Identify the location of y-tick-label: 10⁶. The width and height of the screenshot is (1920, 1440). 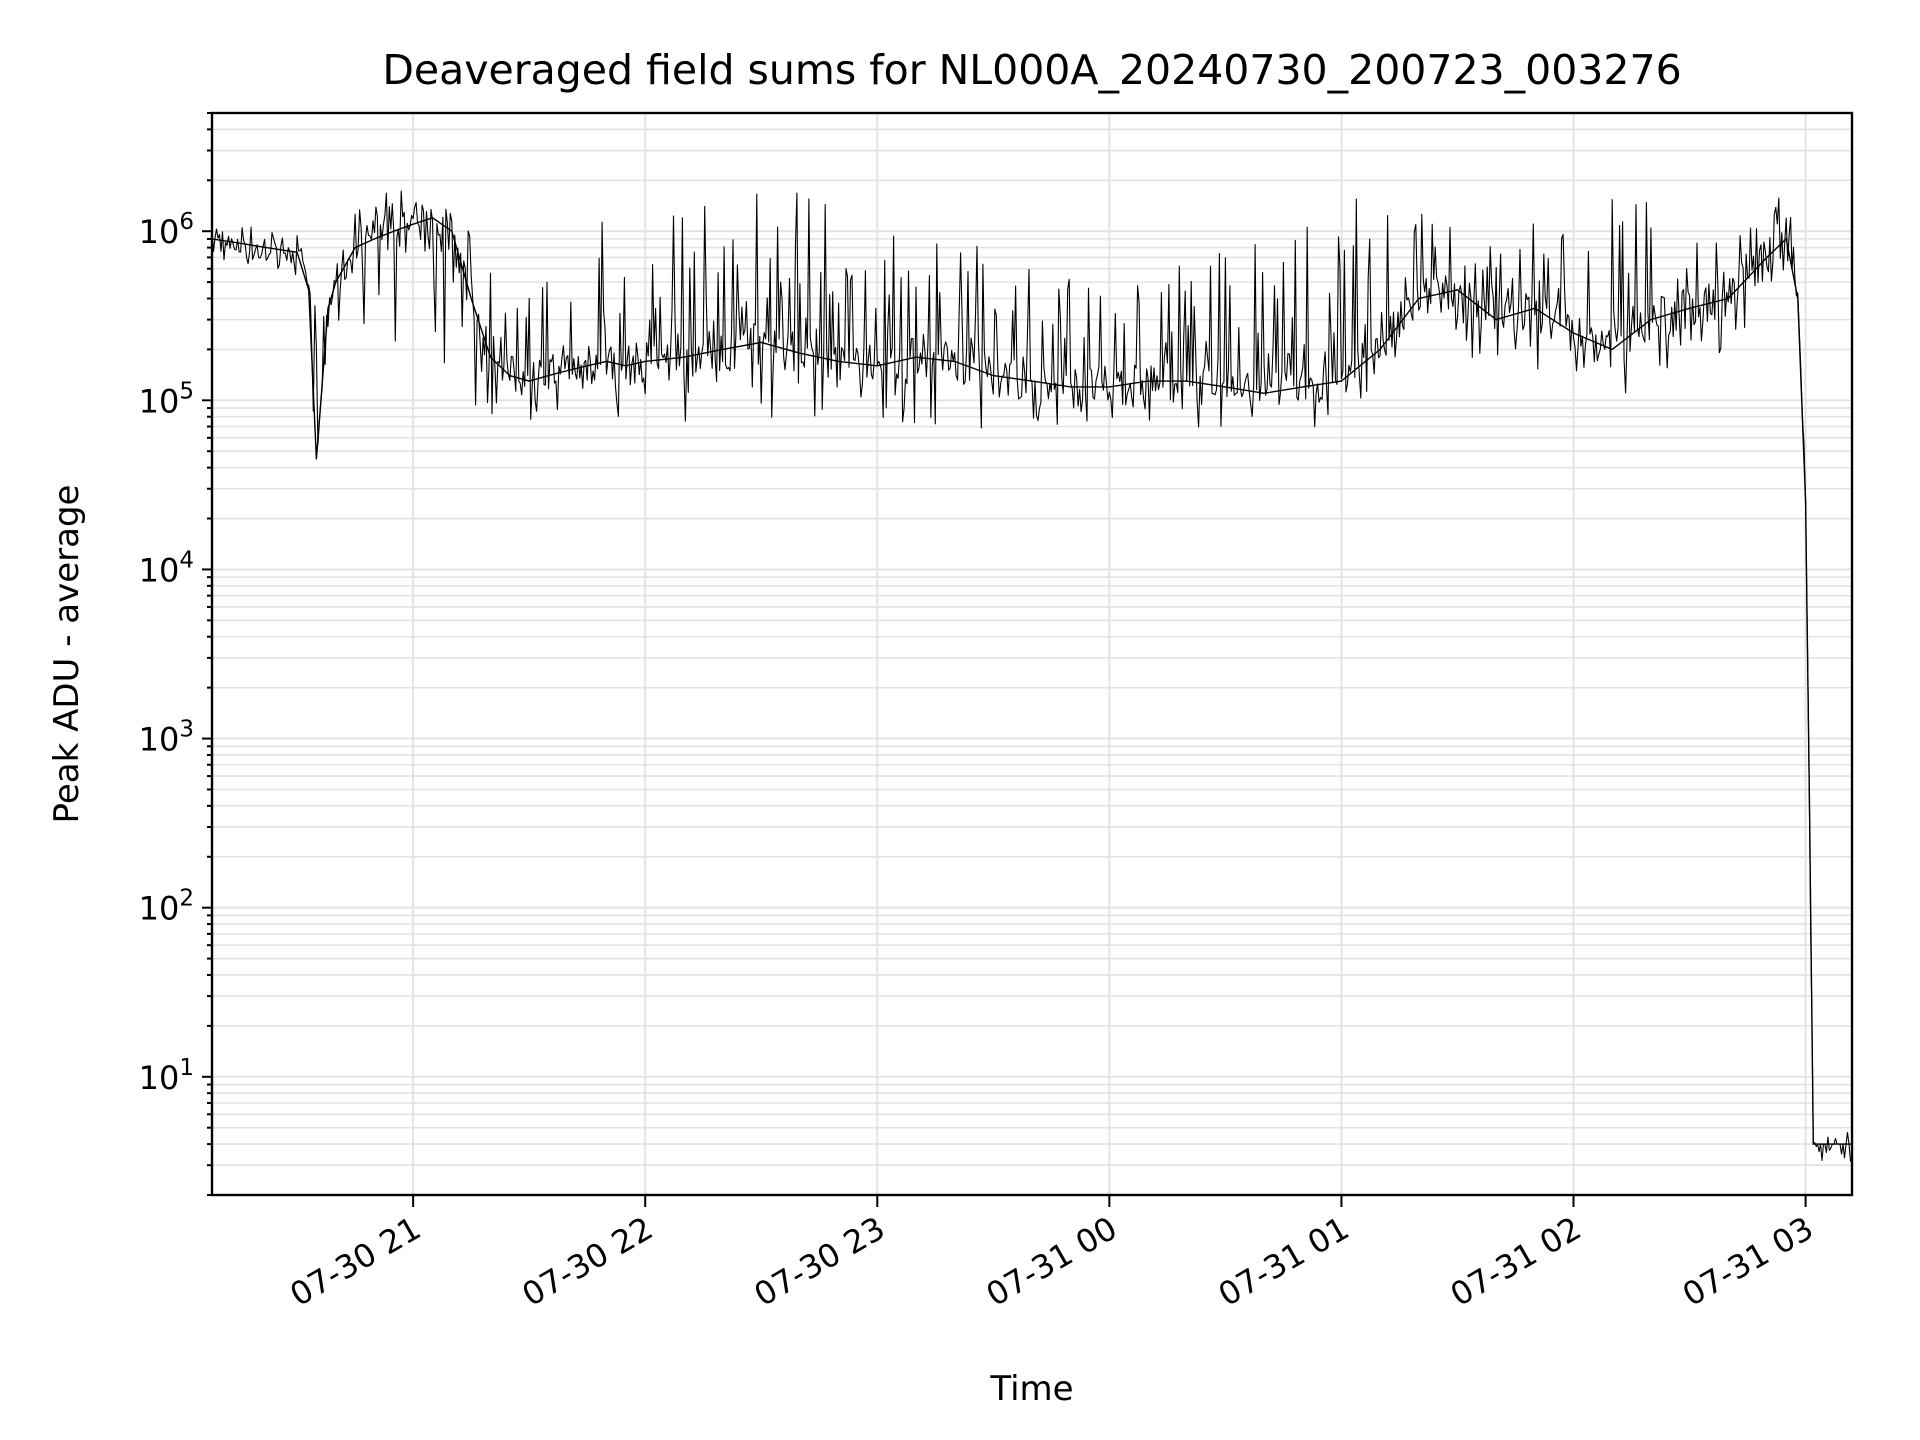
(166, 230).